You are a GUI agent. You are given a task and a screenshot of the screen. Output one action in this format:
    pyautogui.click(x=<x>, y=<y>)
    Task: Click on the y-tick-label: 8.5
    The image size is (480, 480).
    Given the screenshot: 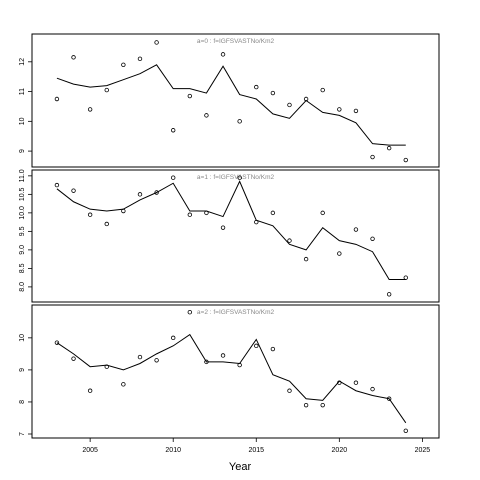 What is the action you would take?
    pyautogui.click(x=22, y=268)
    